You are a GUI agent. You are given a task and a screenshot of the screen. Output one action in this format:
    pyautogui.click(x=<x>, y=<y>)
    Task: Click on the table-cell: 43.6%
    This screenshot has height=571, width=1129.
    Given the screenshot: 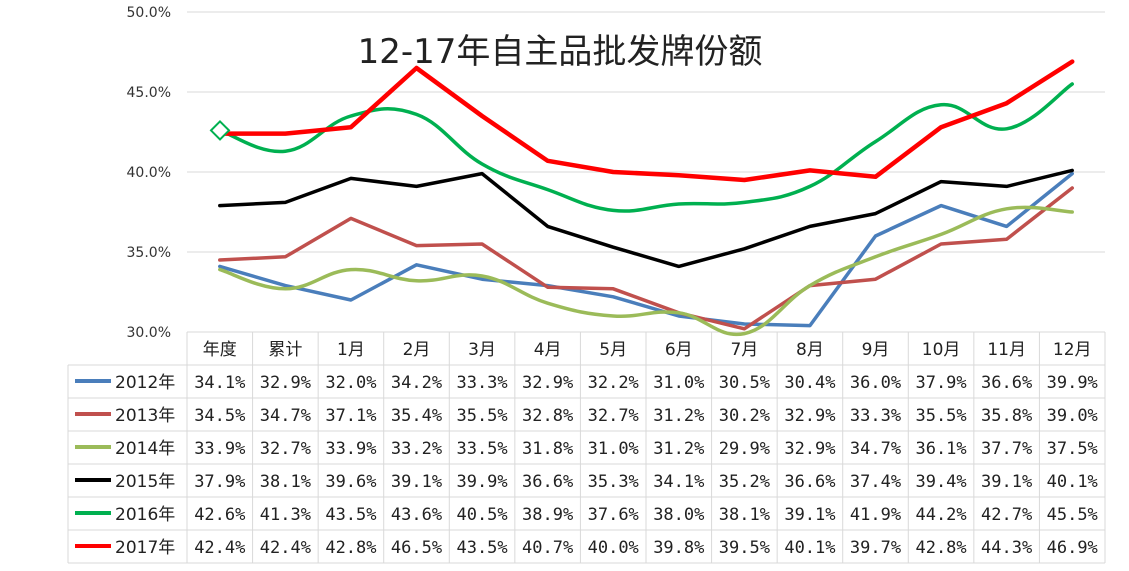 What is the action you would take?
    pyautogui.click(x=416, y=515)
    